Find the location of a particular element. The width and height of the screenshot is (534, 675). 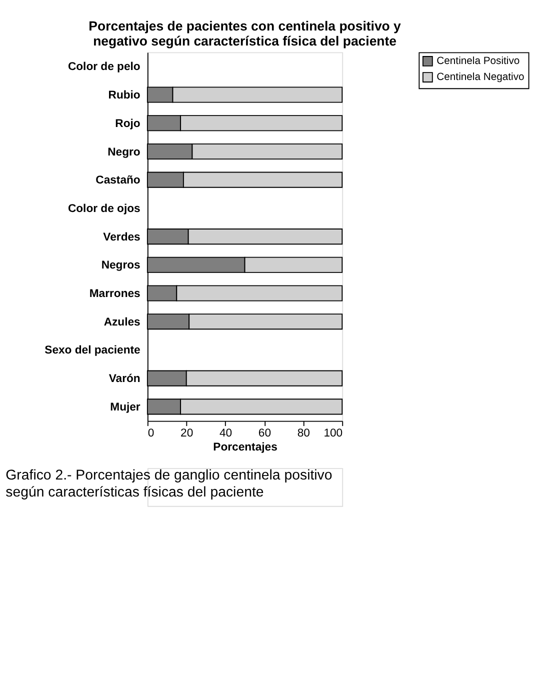

legend-label: Centinela Negativo is located at coordinates (480, 78).